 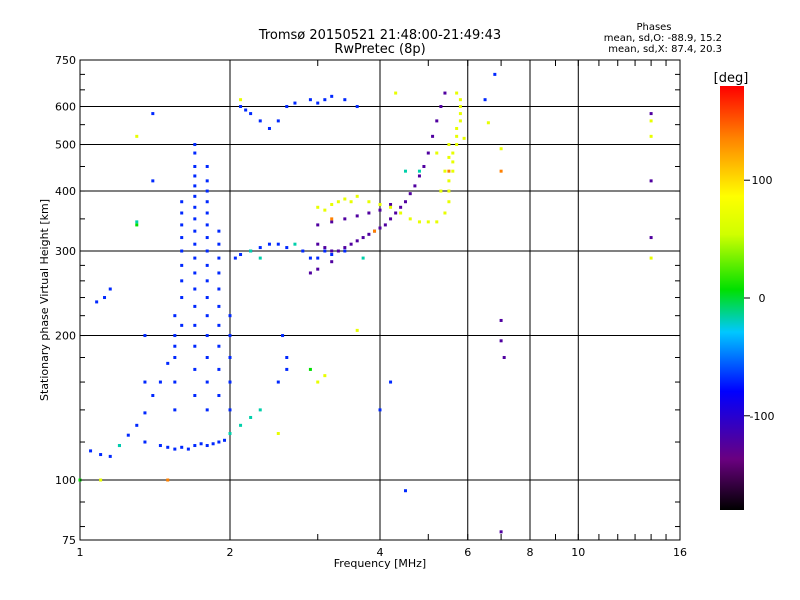 I want to click on stats-x-mode: mean, sd,X: 87.4, 20.3, so click(x=665, y=49).